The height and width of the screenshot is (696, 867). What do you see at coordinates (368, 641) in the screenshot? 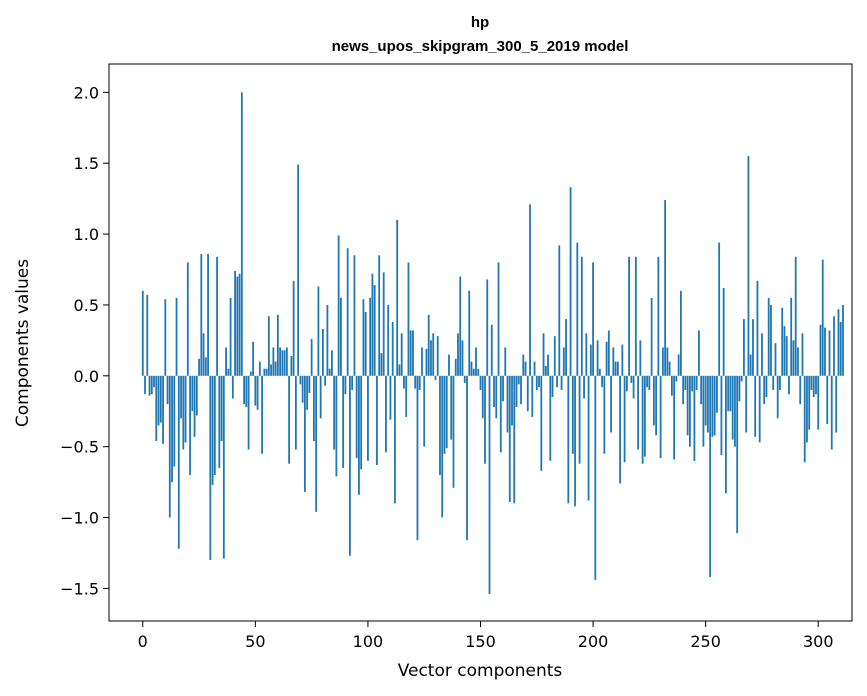
I see `x-tick-label: 100` at bounding box center [368, 641].